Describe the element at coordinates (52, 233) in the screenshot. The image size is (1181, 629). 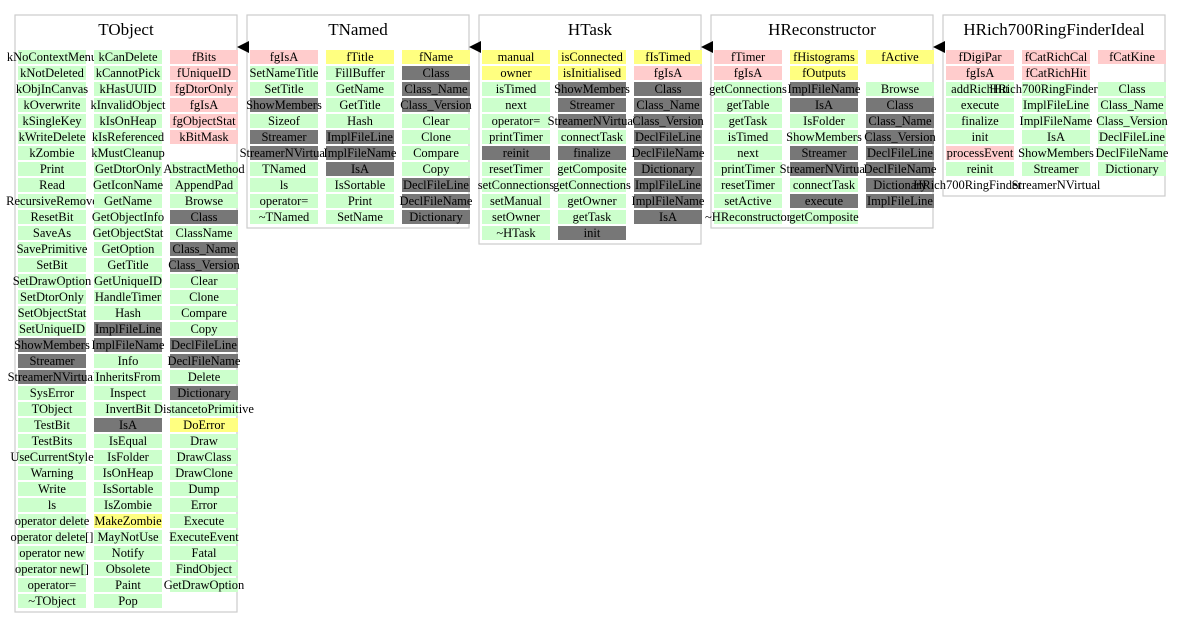
I see `member-cell: SaveAs` at that location.